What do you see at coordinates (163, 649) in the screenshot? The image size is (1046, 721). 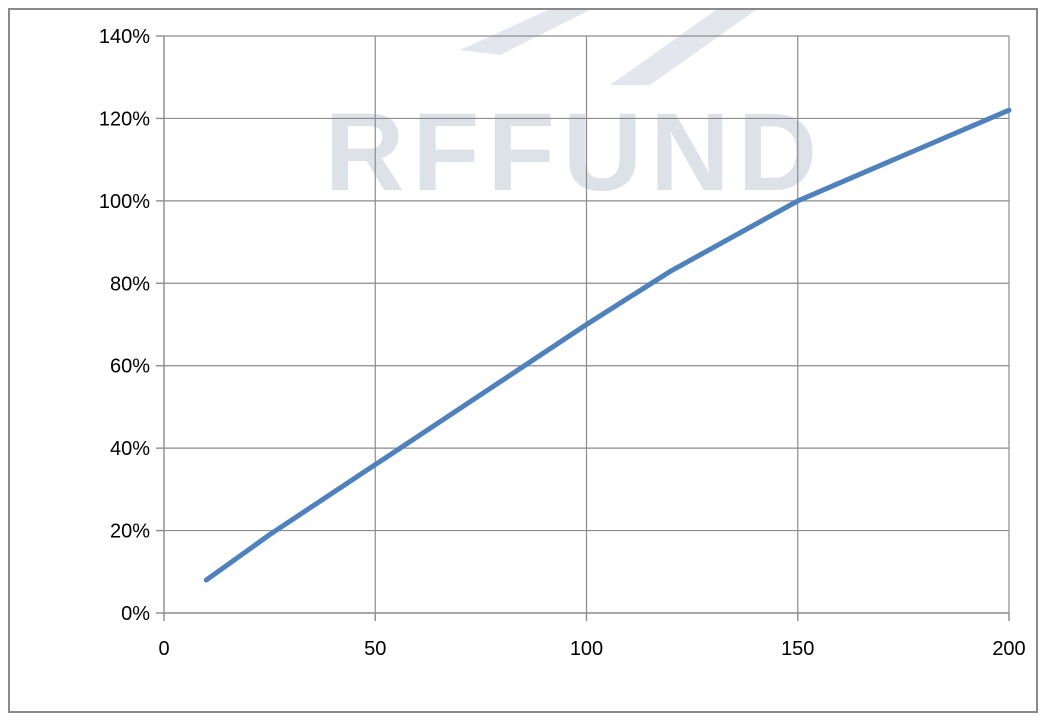 I see `x-tick-label: 0` at bounding box center [163, 649].